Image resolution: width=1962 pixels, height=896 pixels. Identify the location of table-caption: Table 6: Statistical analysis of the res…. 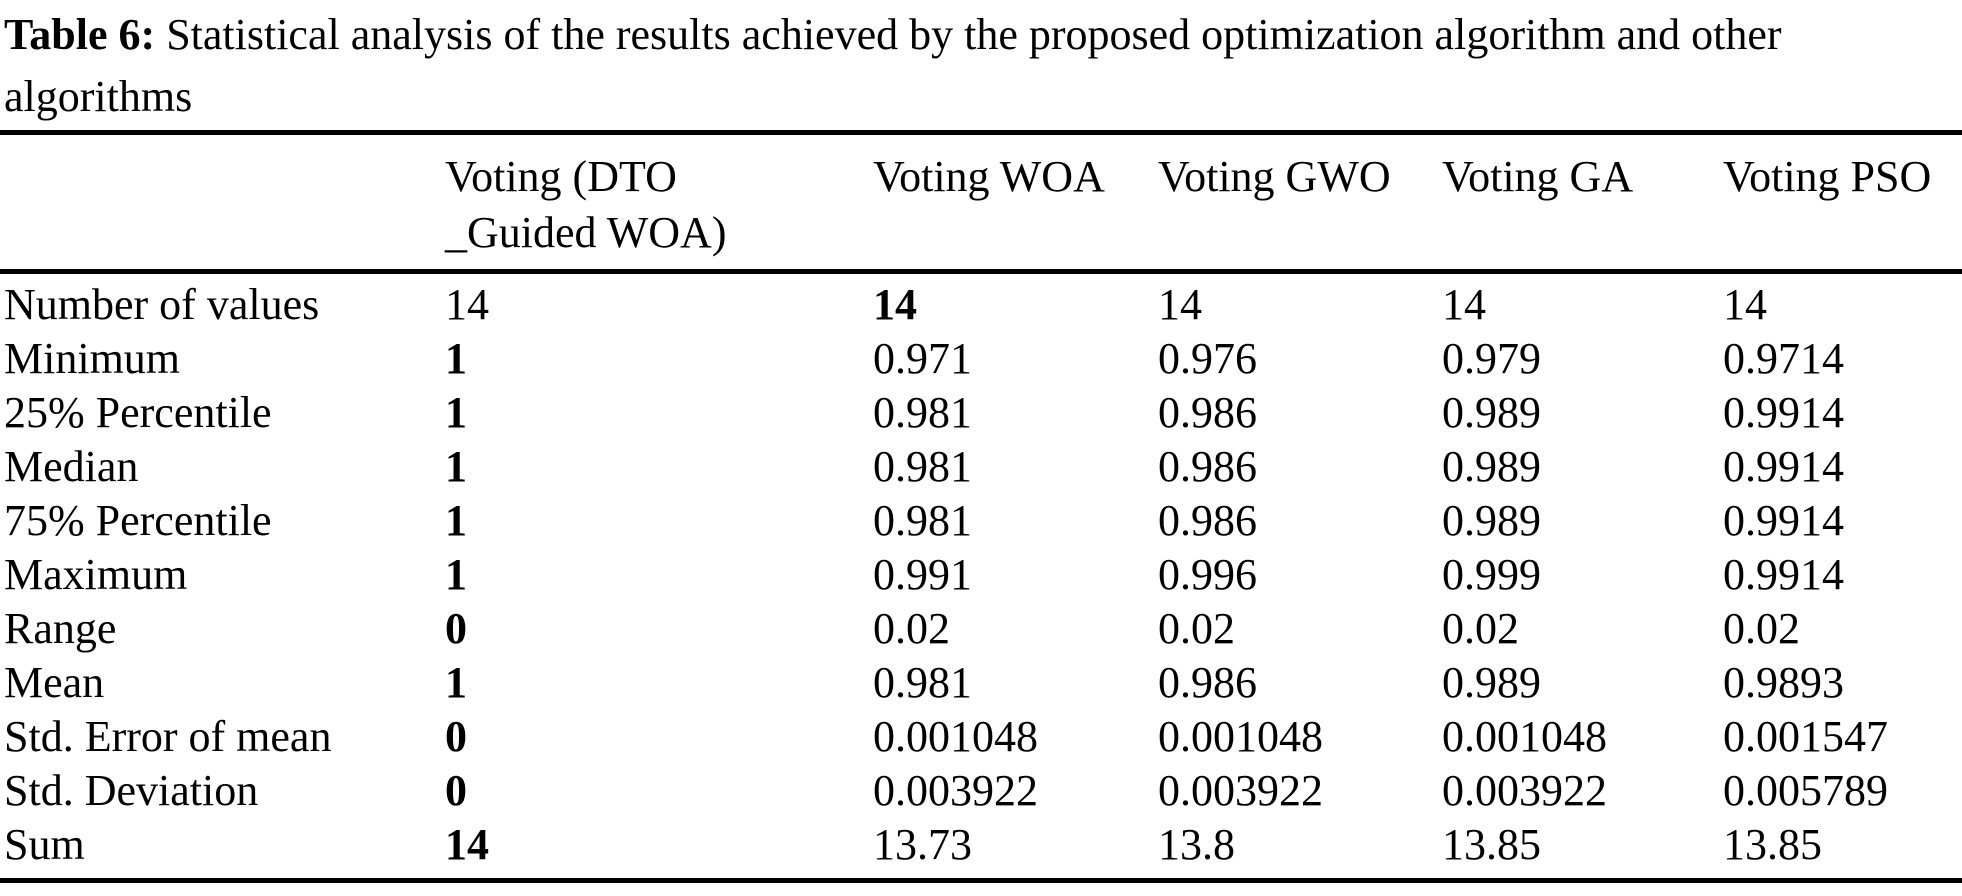
(981, 64).